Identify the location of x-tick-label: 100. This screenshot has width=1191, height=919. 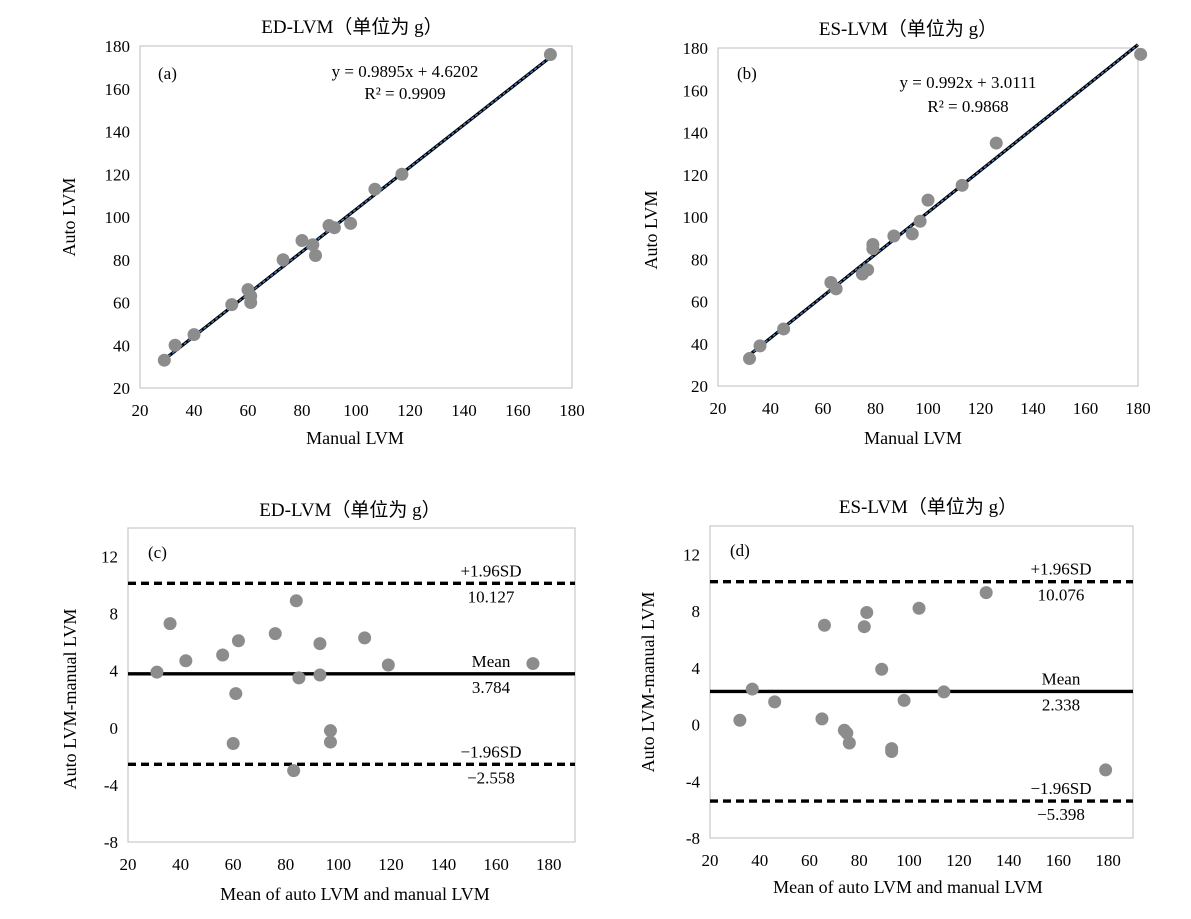
(339, 864).